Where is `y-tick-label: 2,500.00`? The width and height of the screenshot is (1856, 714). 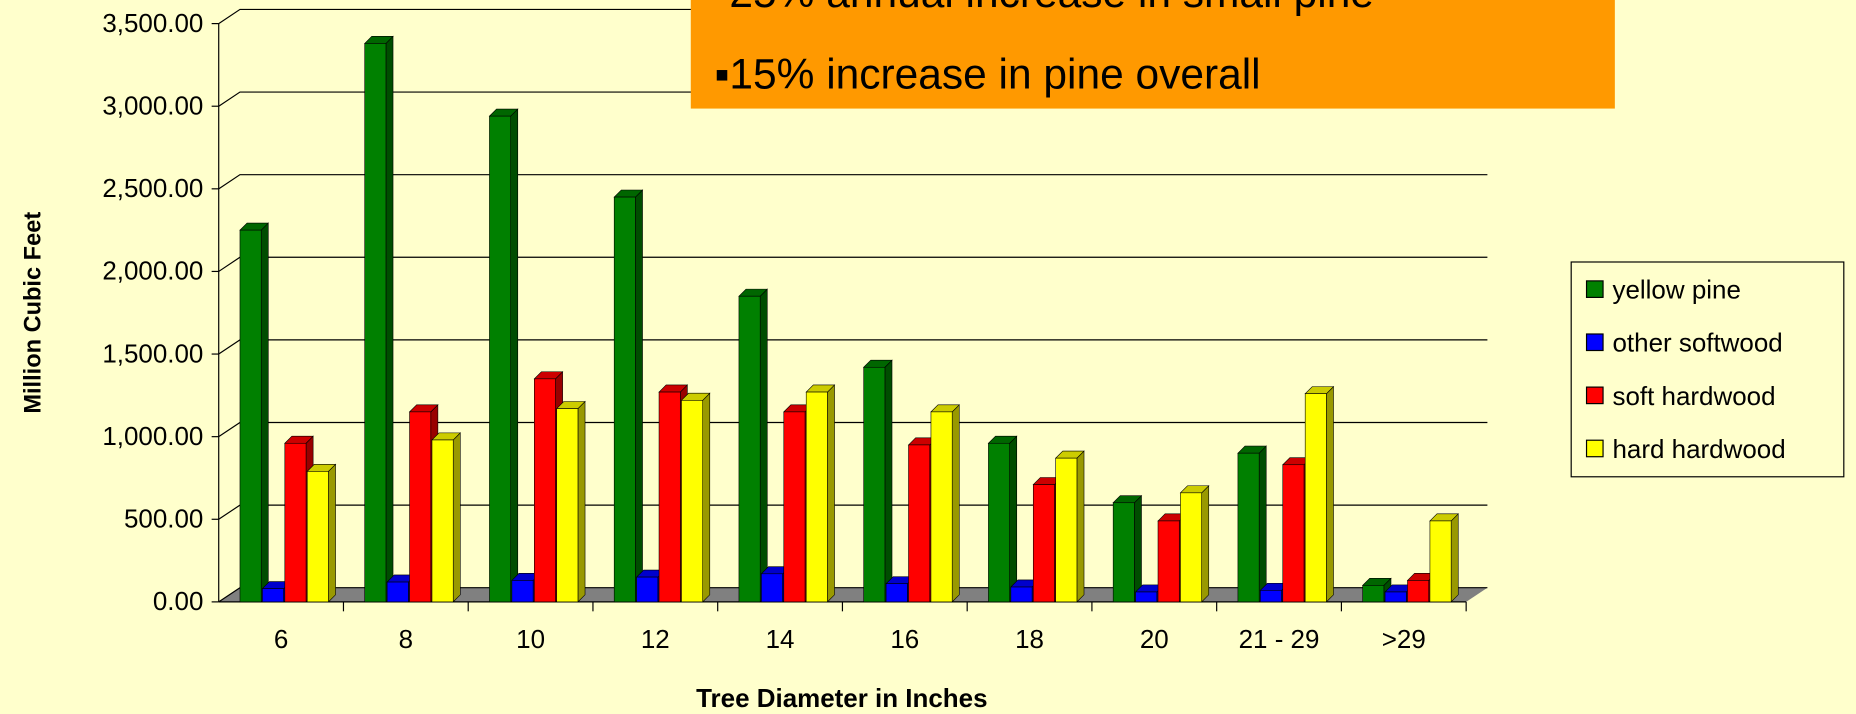
y-tick-label: 2,500.00 is located at coordinates (152, 188).